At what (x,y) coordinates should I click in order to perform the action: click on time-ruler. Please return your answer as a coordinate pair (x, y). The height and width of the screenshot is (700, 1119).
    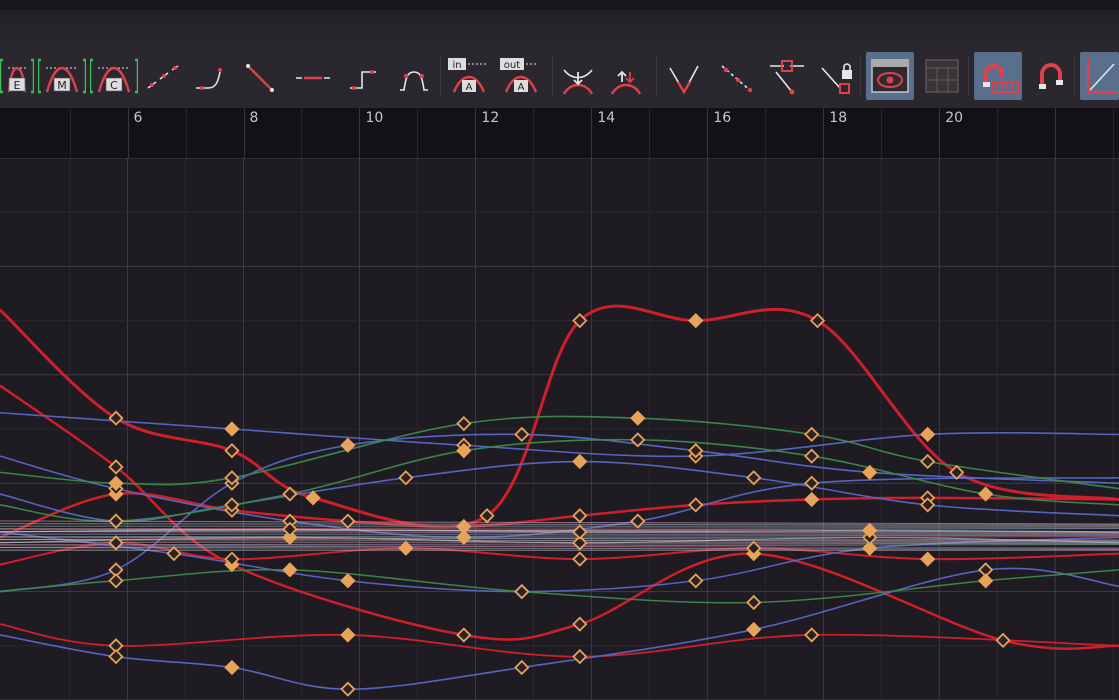
    Looking at the image, I should click on (559, 133).